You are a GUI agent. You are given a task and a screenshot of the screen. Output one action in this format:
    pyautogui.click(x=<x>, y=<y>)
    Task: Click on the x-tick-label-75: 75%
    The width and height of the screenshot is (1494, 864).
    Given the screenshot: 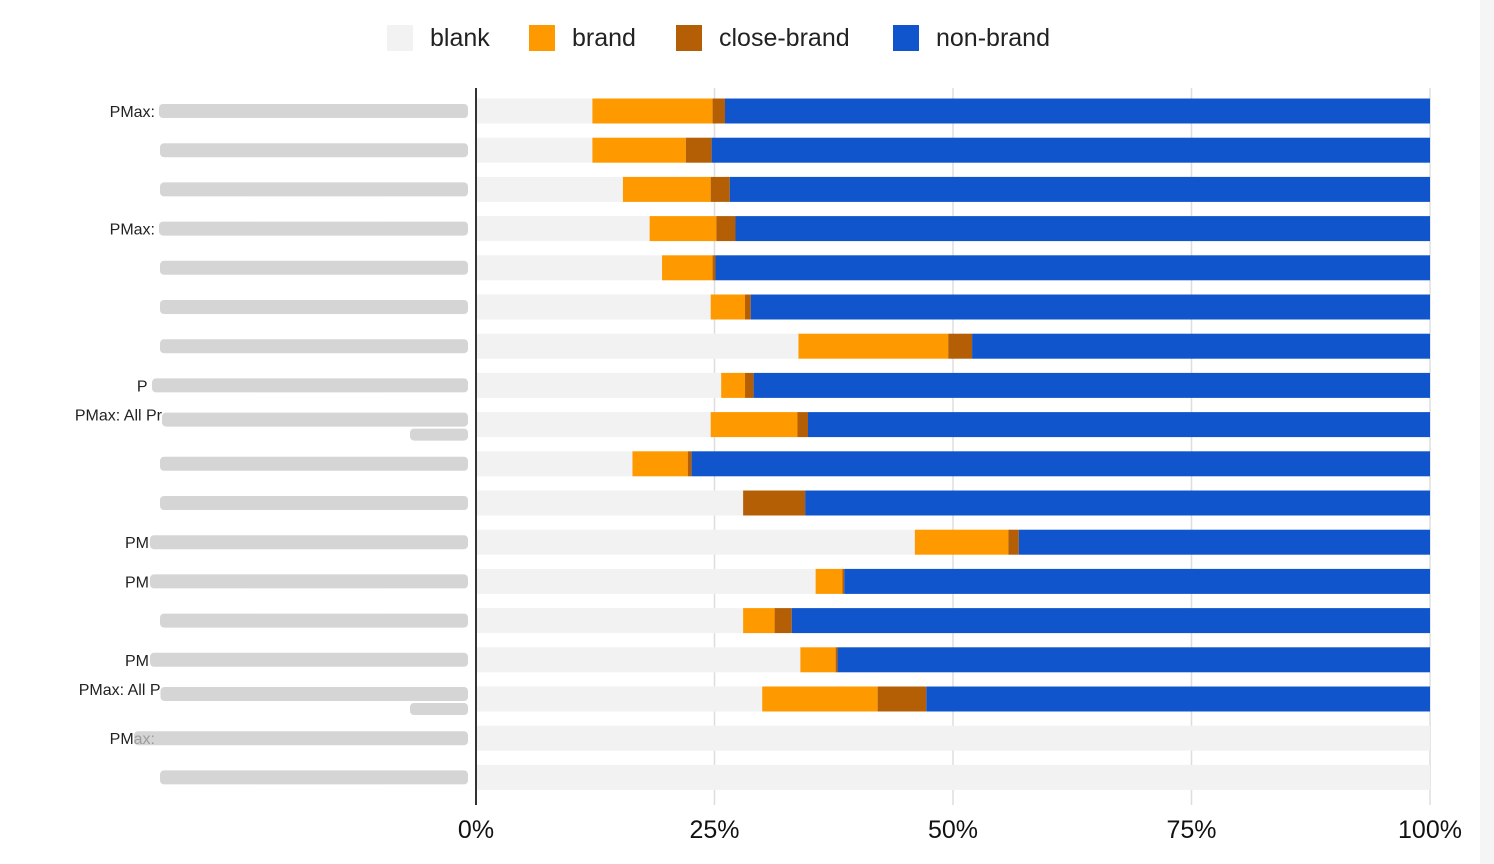 What is the action you would take?
    pyautogui.click(x=1191, y=830)
    